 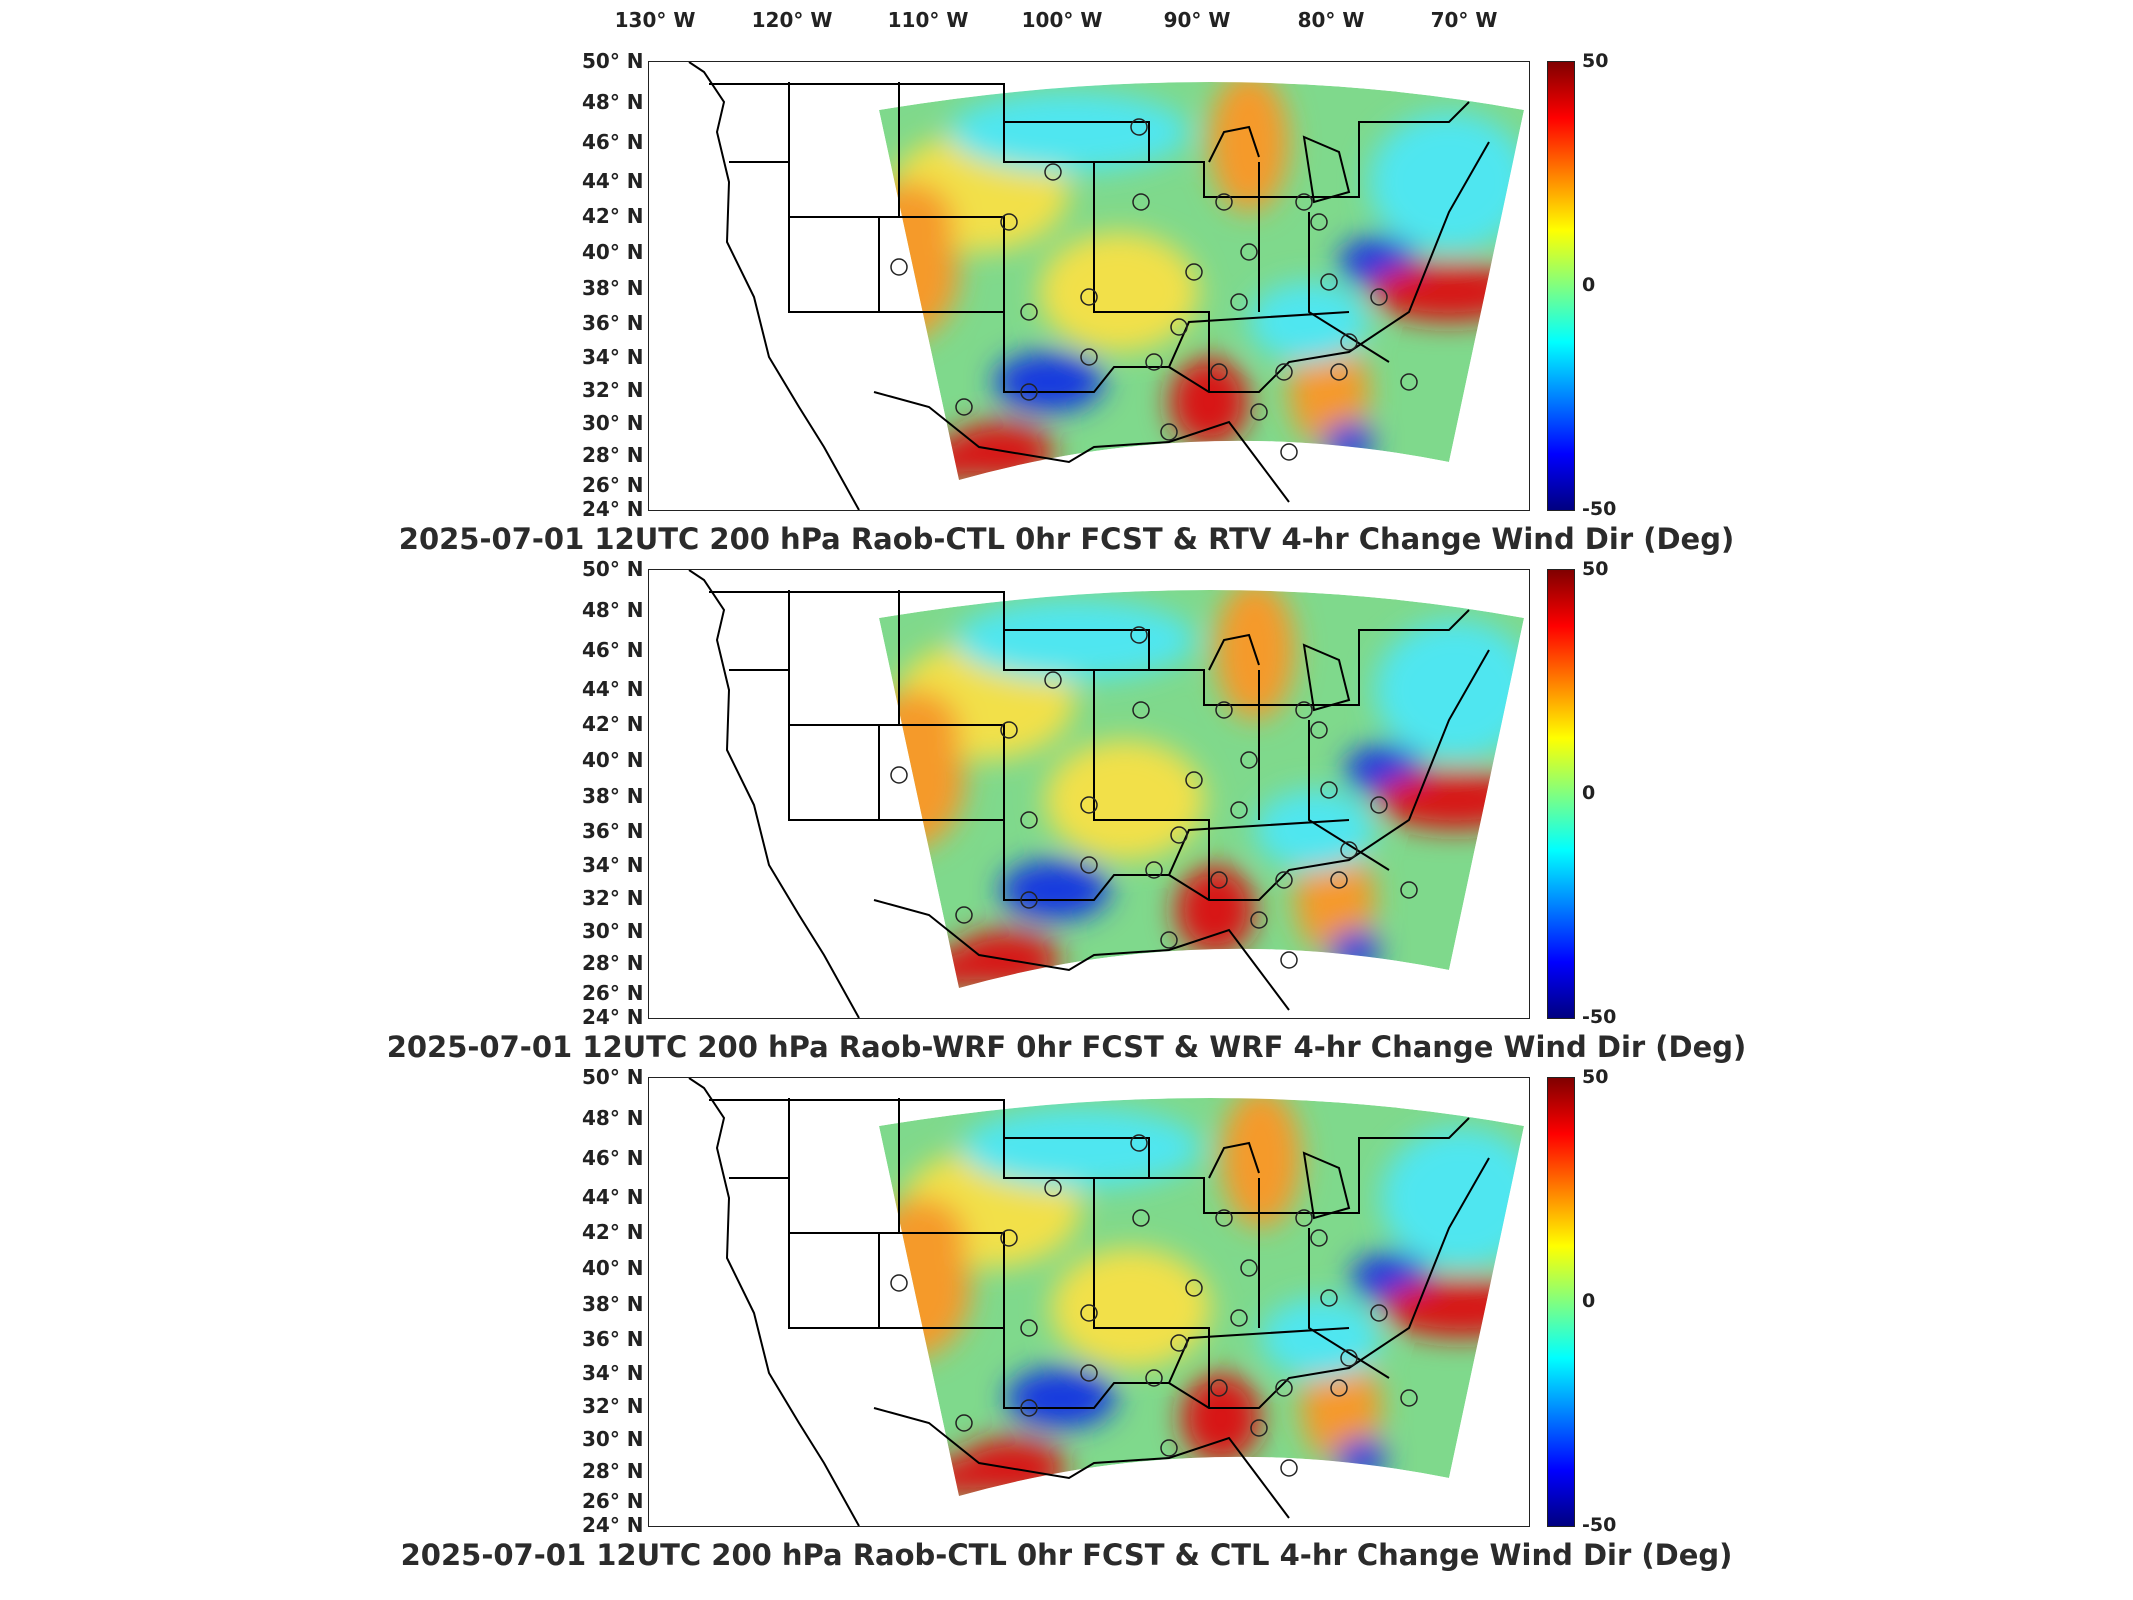 I want to click on map-svg, so click(x=1106, y=286).